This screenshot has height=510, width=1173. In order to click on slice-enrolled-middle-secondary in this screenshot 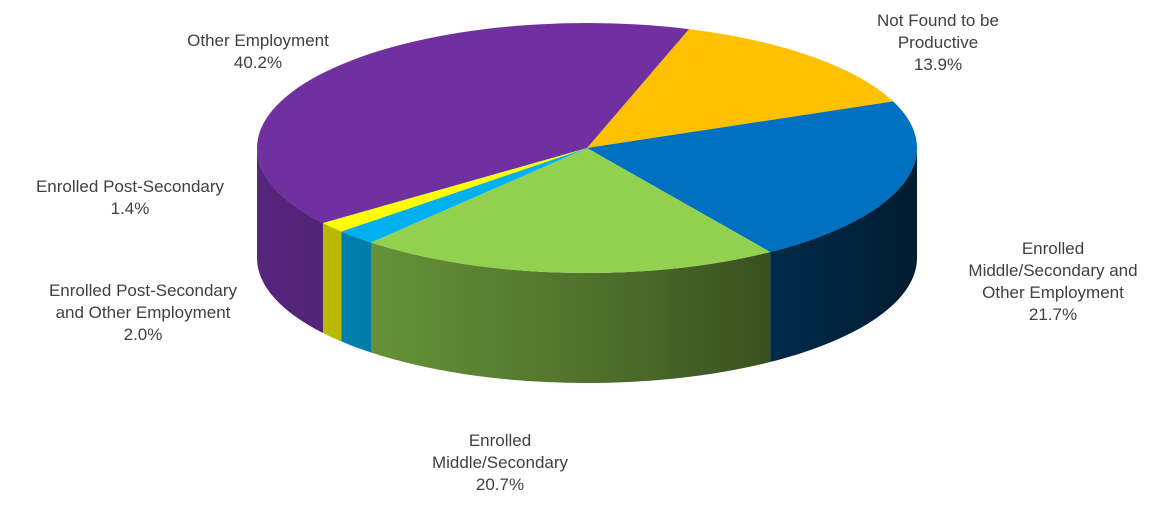, I will do `click(571, 210)`.